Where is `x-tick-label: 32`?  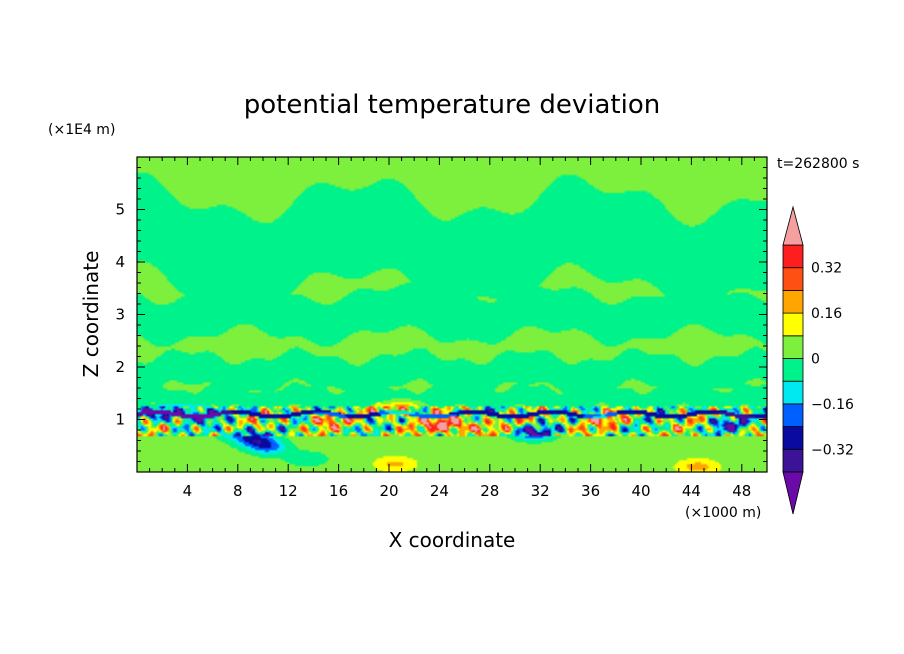
x-tick-label: 32 is located at coordinates (540, 491).